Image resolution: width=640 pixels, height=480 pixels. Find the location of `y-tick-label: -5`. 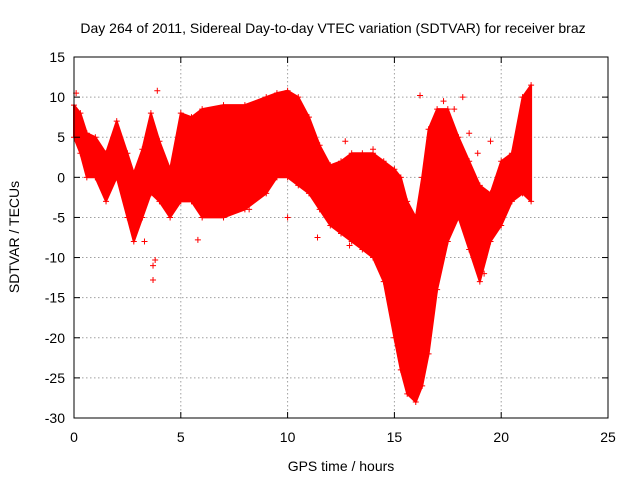

y-tick-label: -5 is located at coordinates (59, 217).